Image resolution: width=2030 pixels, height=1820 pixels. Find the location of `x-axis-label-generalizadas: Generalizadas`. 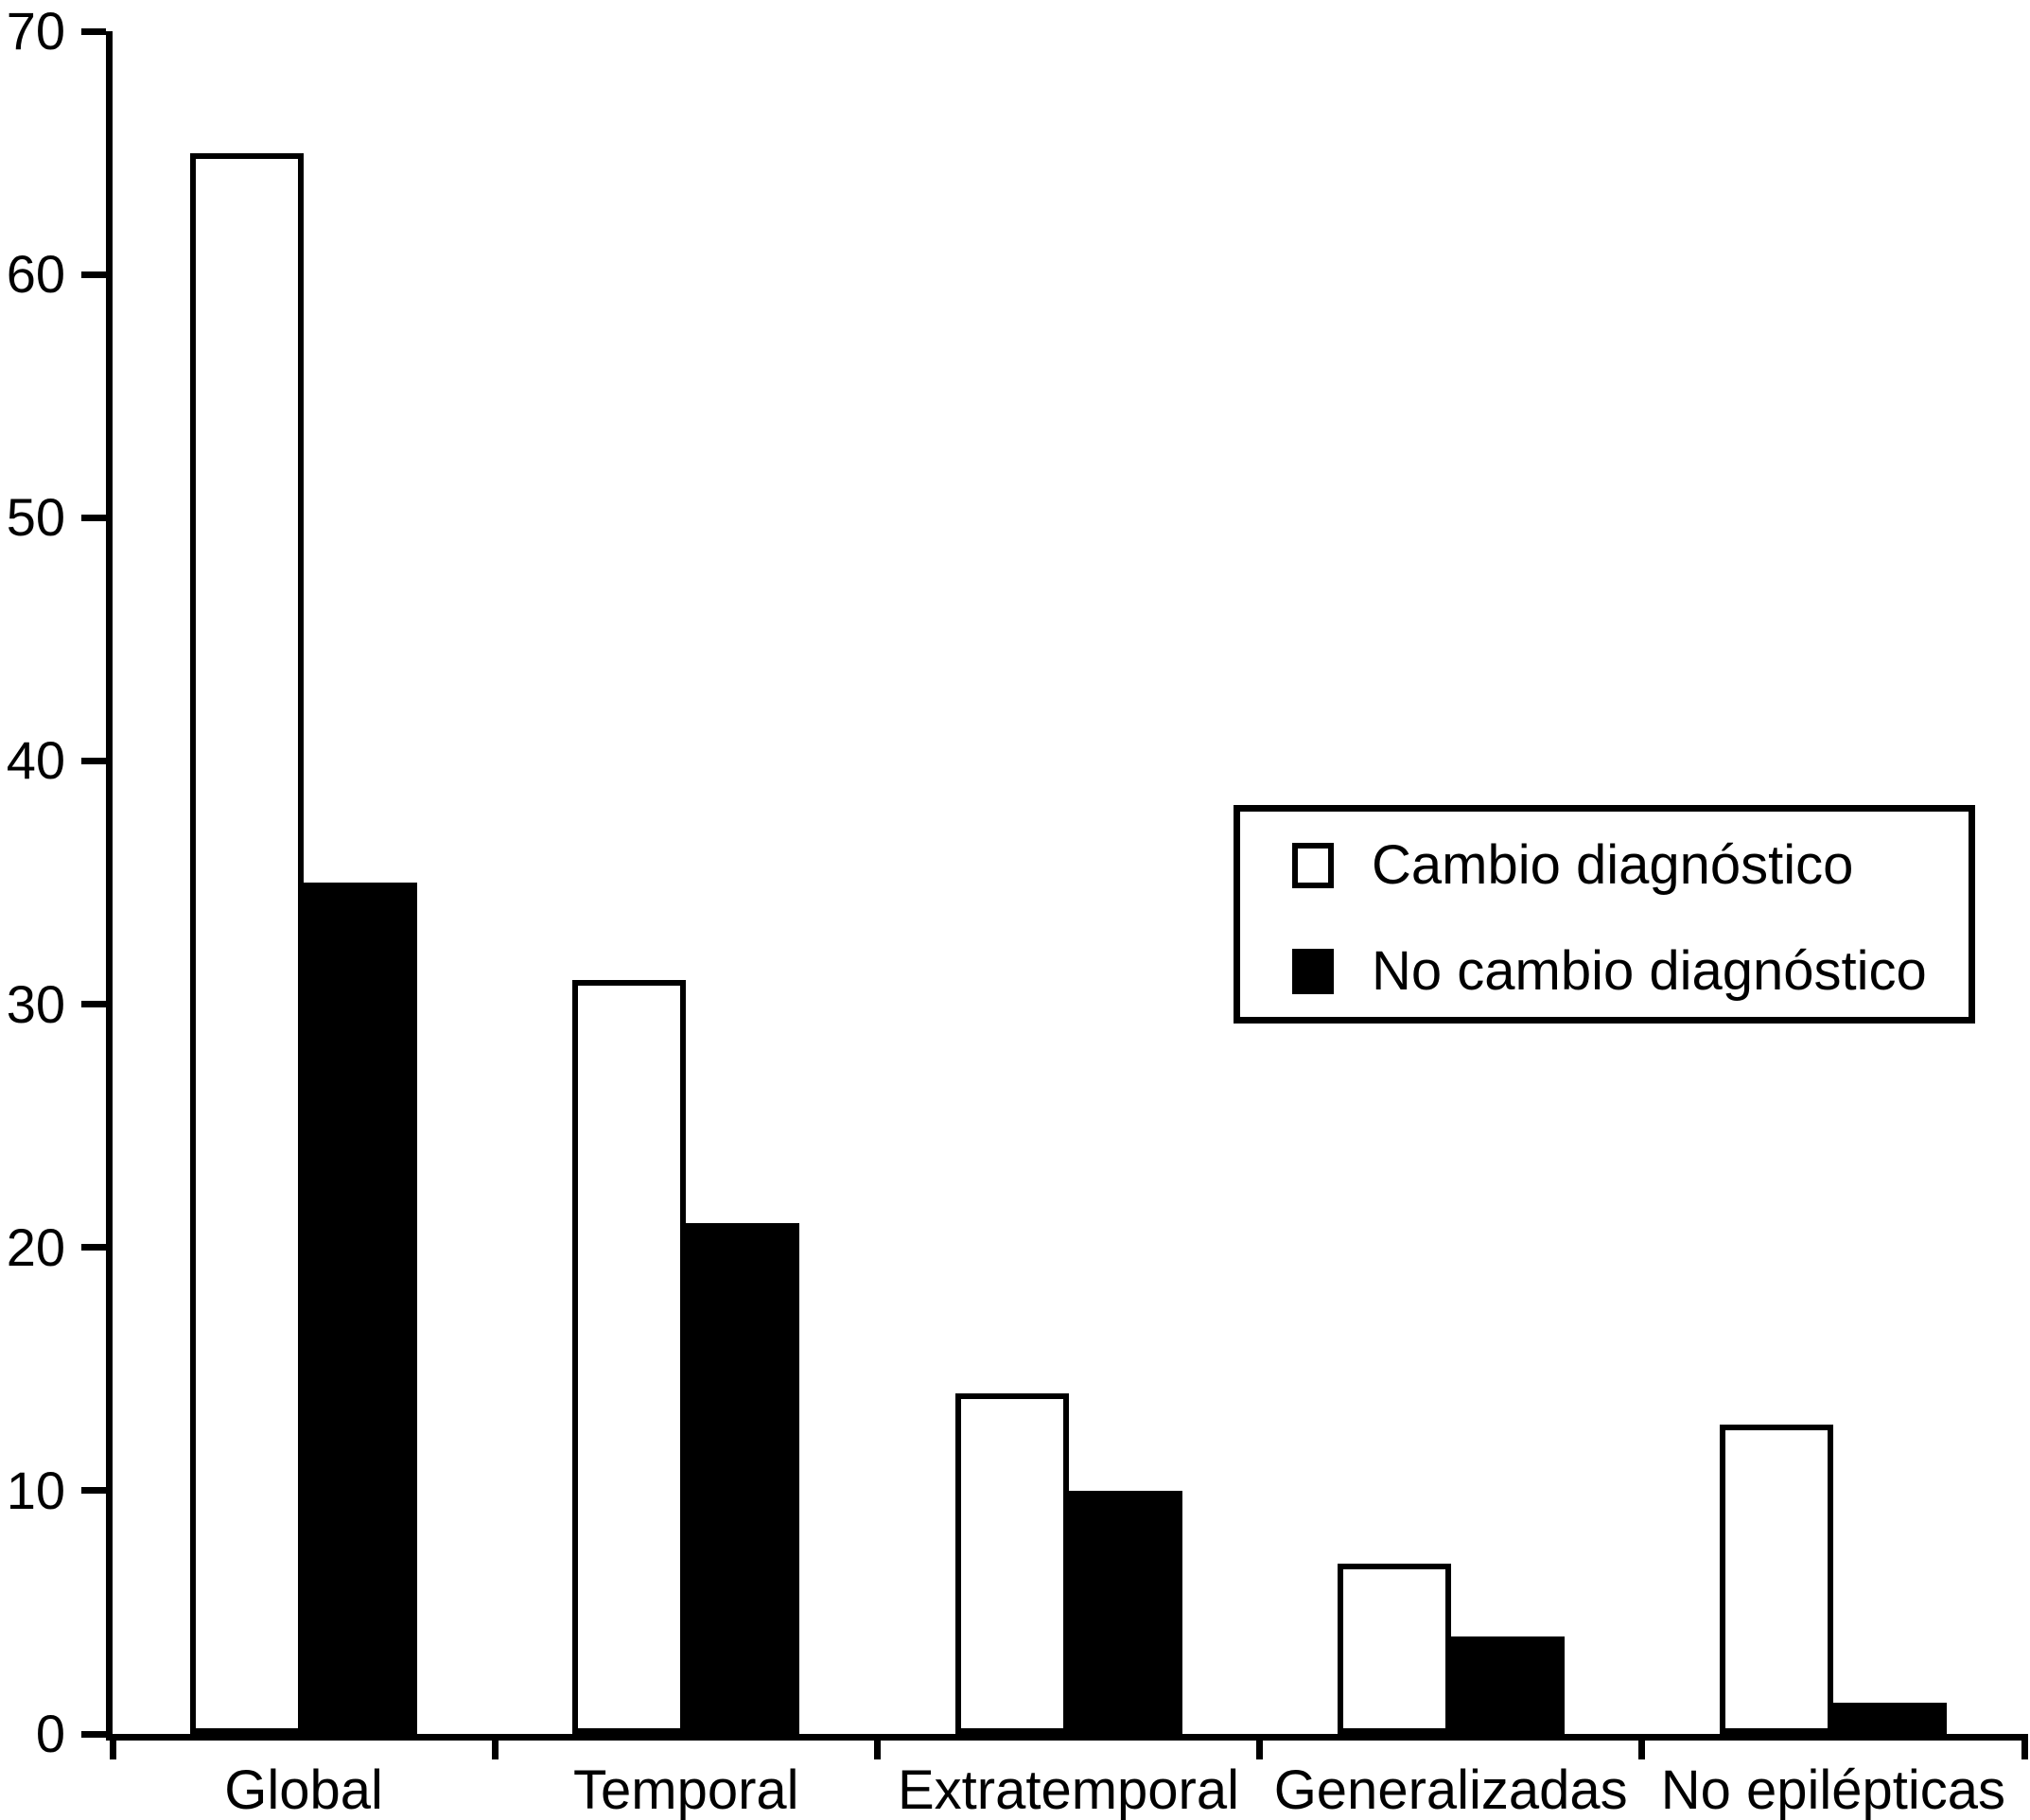

x-axis-label-generalizadas: Generalizadas is located at coordinates (1450, 1789).